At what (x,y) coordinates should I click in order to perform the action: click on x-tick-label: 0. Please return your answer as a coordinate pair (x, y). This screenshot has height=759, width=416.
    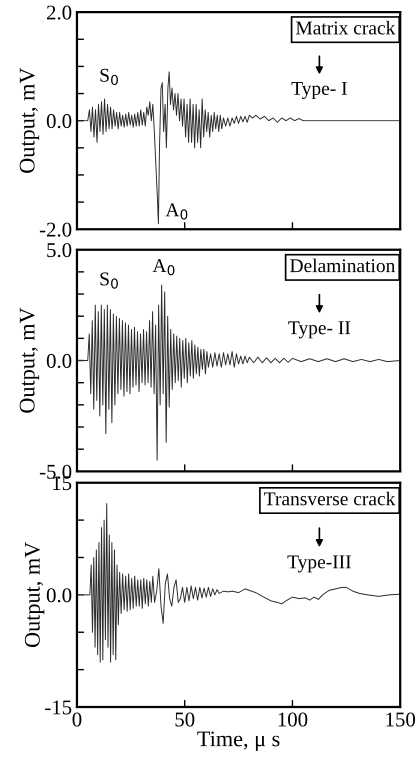
    Looking at the image, I should click on (77, 719).